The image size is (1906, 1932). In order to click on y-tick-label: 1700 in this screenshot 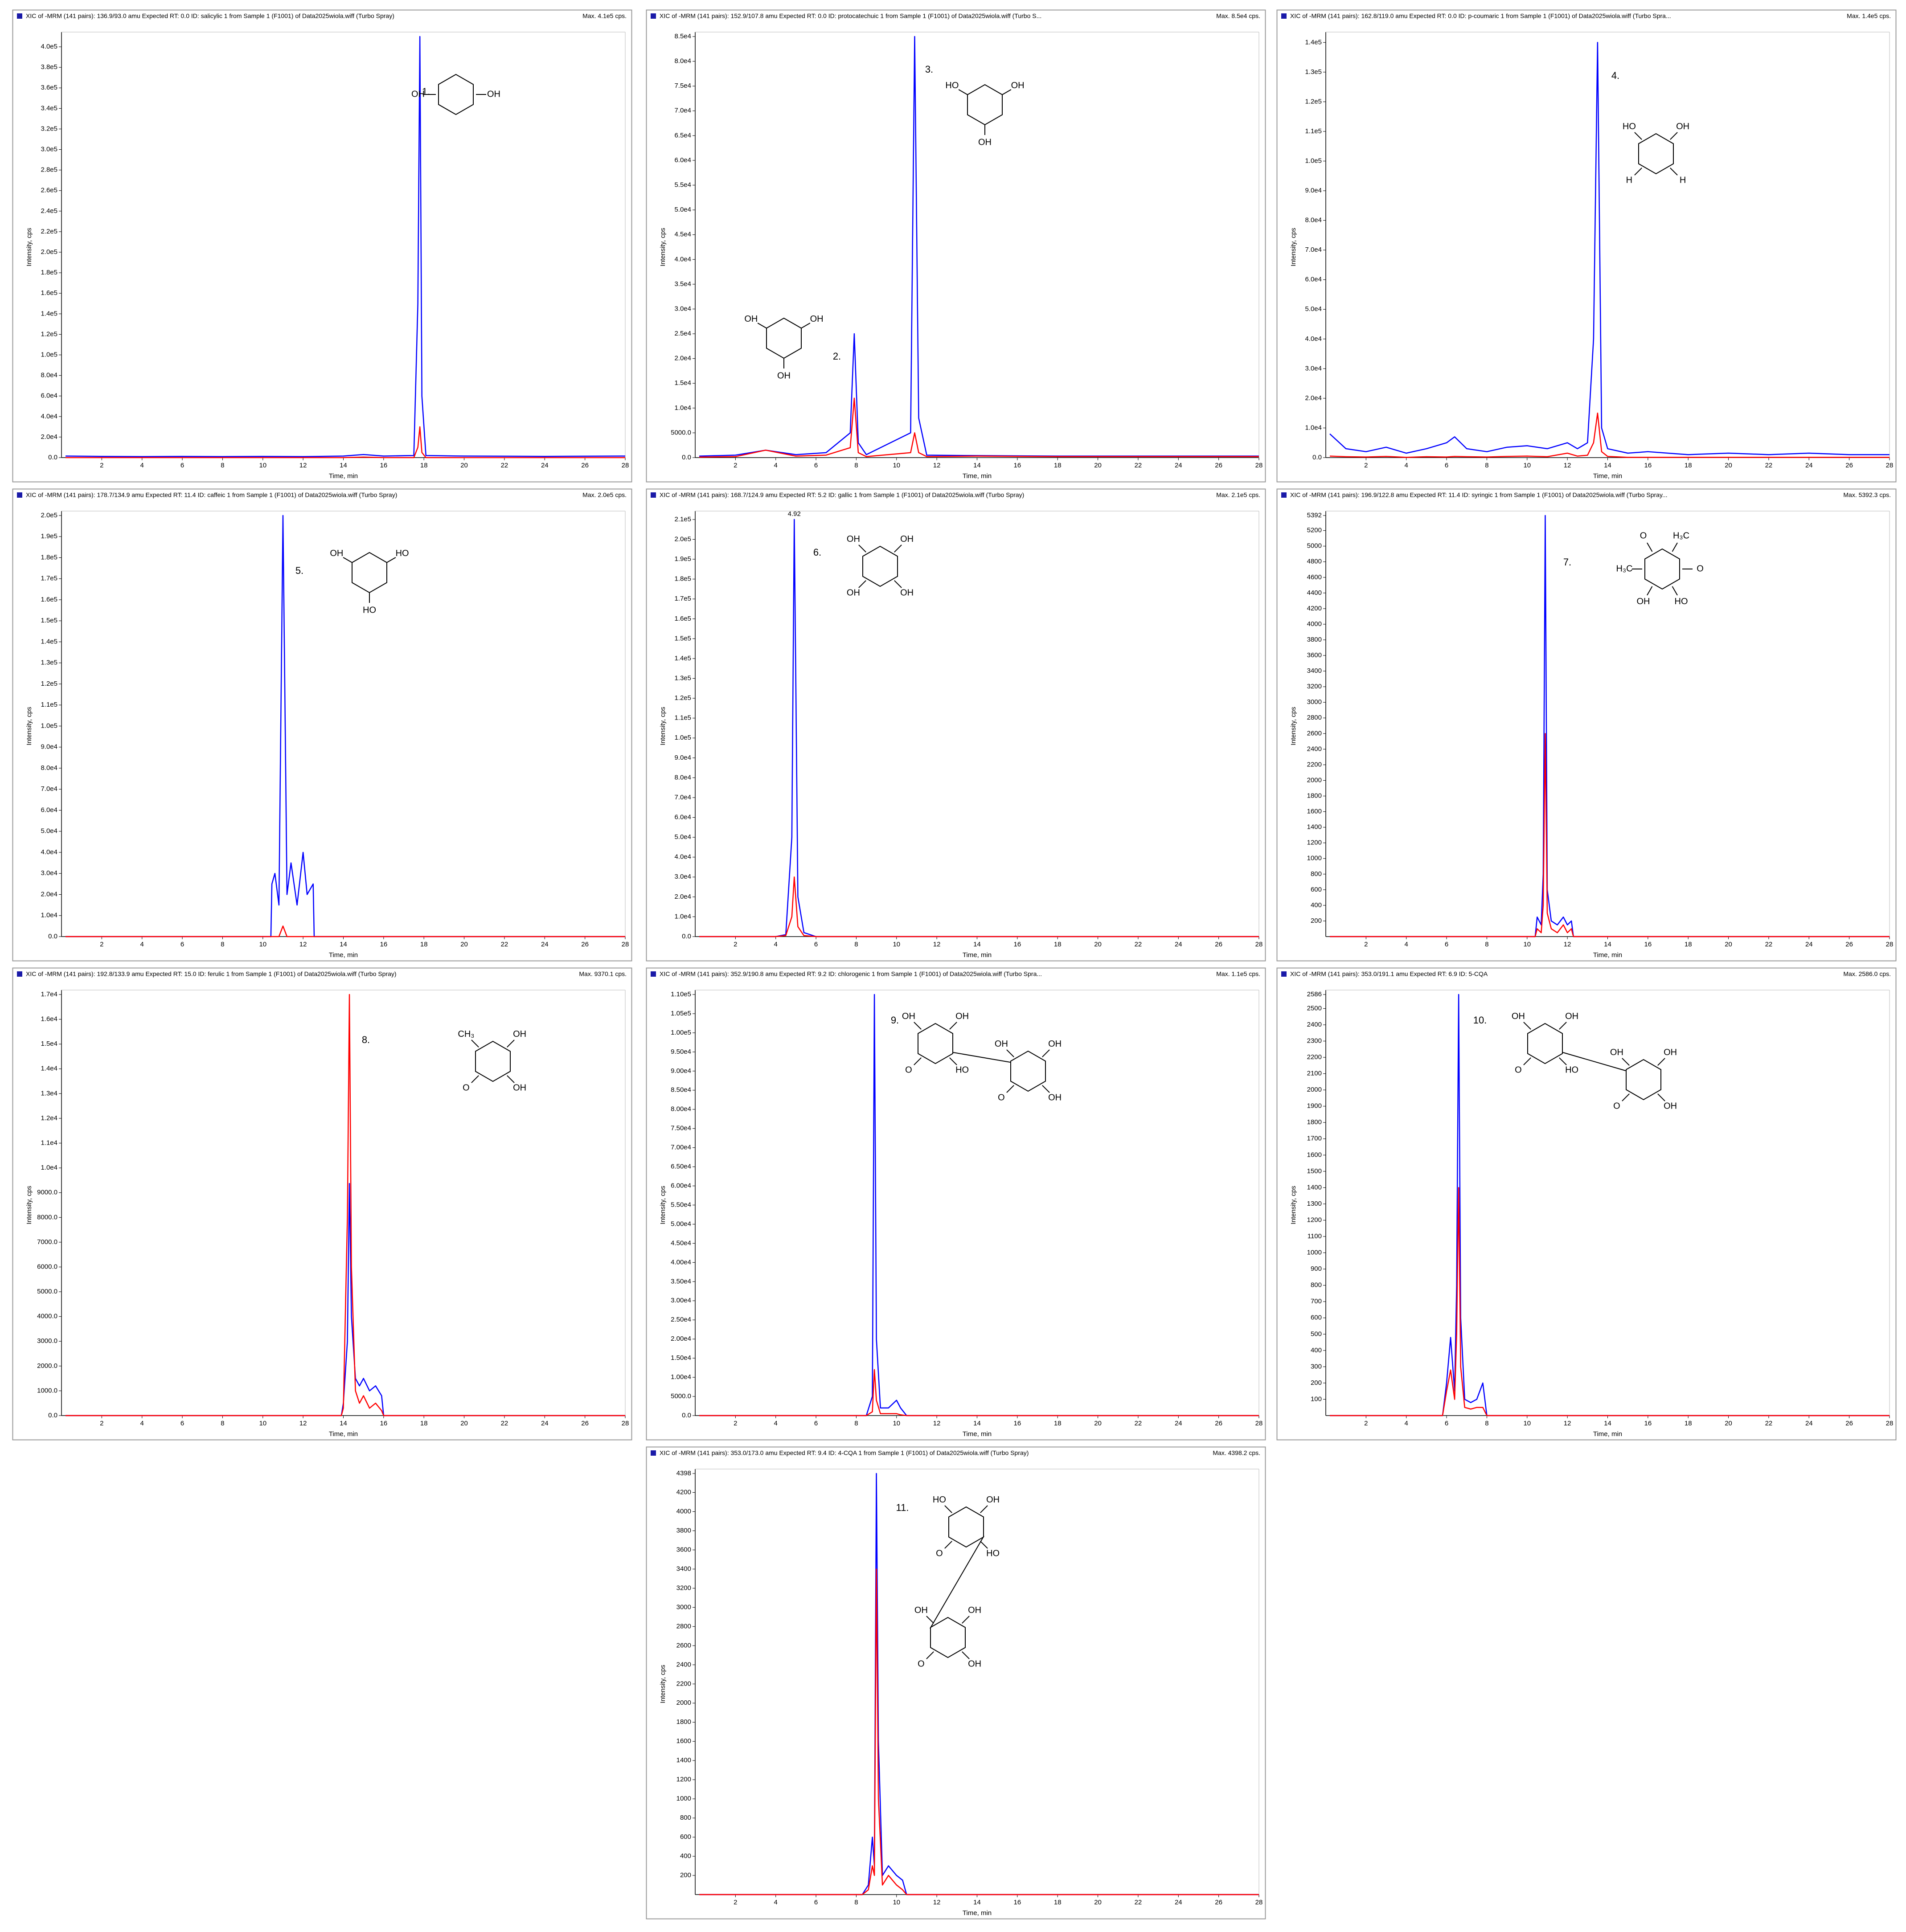, I will do `click(1314, 1138)`.